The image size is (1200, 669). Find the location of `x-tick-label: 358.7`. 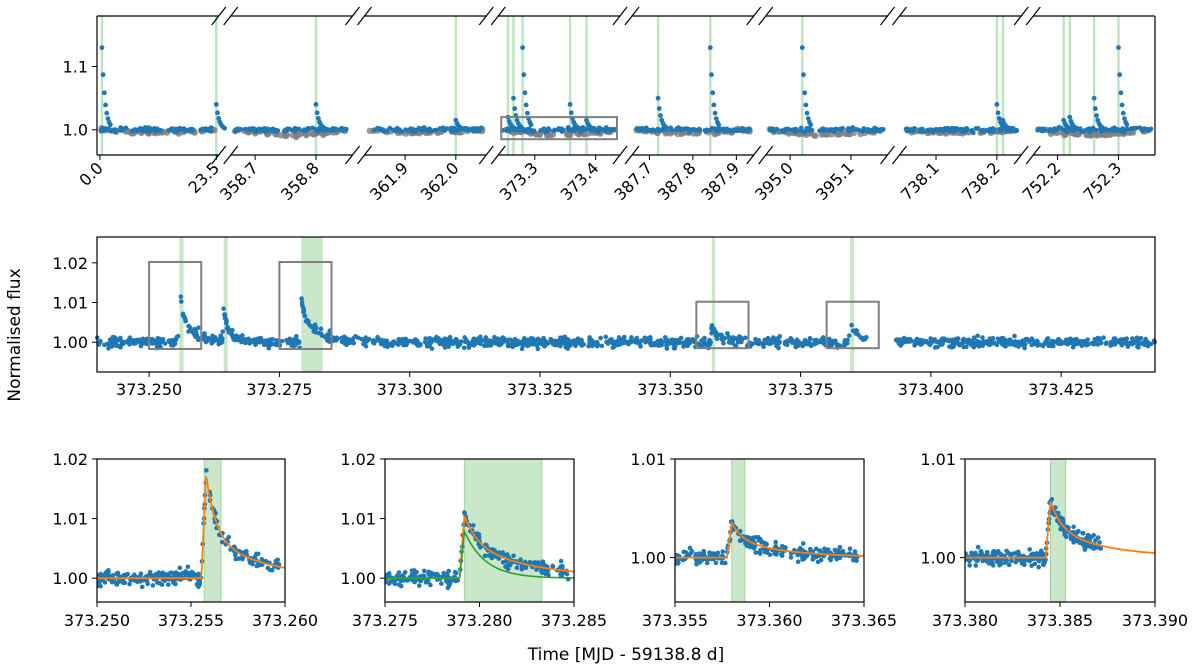

x-tick-label: 358.7 is located at coordinates (239, 181).